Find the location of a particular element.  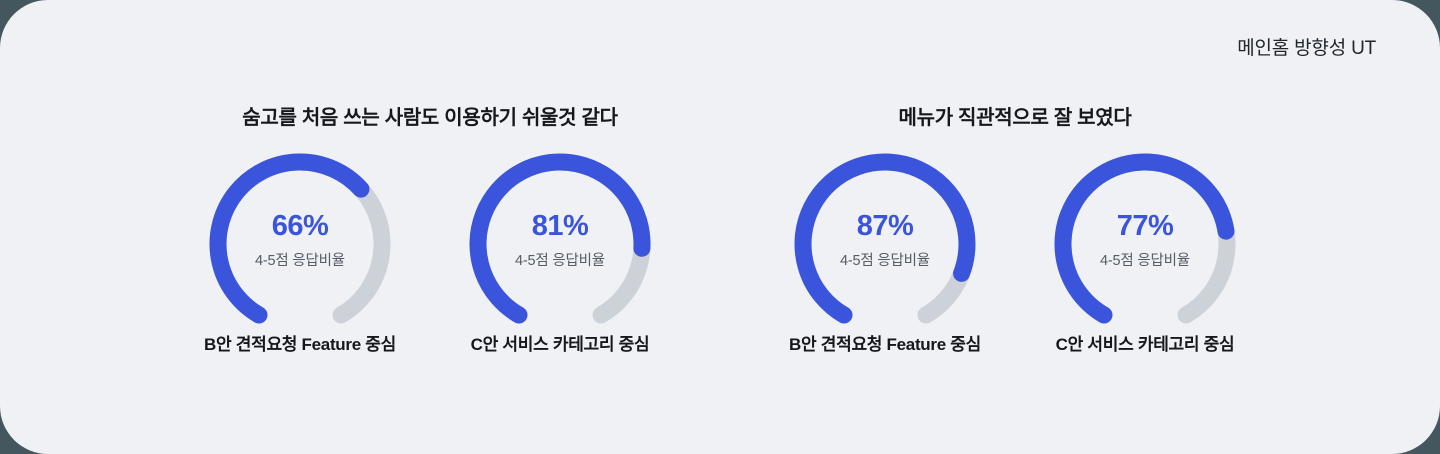

gauge-section2-optionB: 87% 4-5점 응답비율 is located at coordinates (885, 244).